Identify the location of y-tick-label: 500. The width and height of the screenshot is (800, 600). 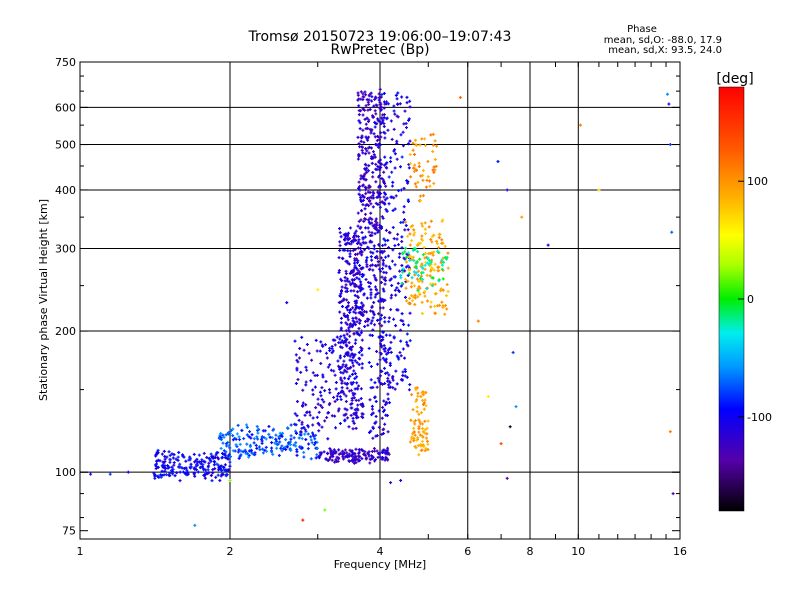
(65, 145).